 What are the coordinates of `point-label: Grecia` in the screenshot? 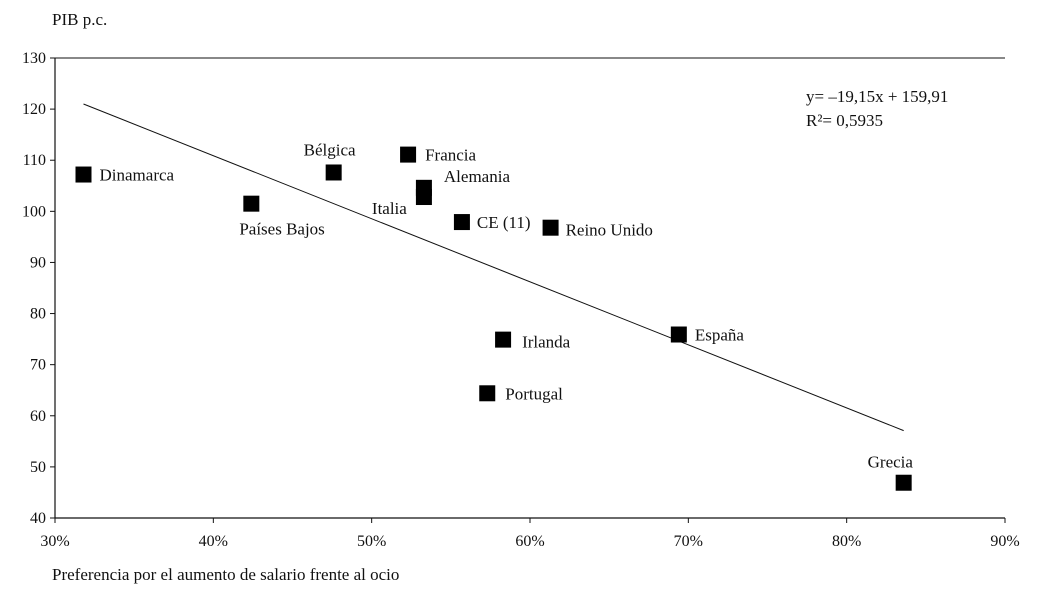 It's located at (891, 462).